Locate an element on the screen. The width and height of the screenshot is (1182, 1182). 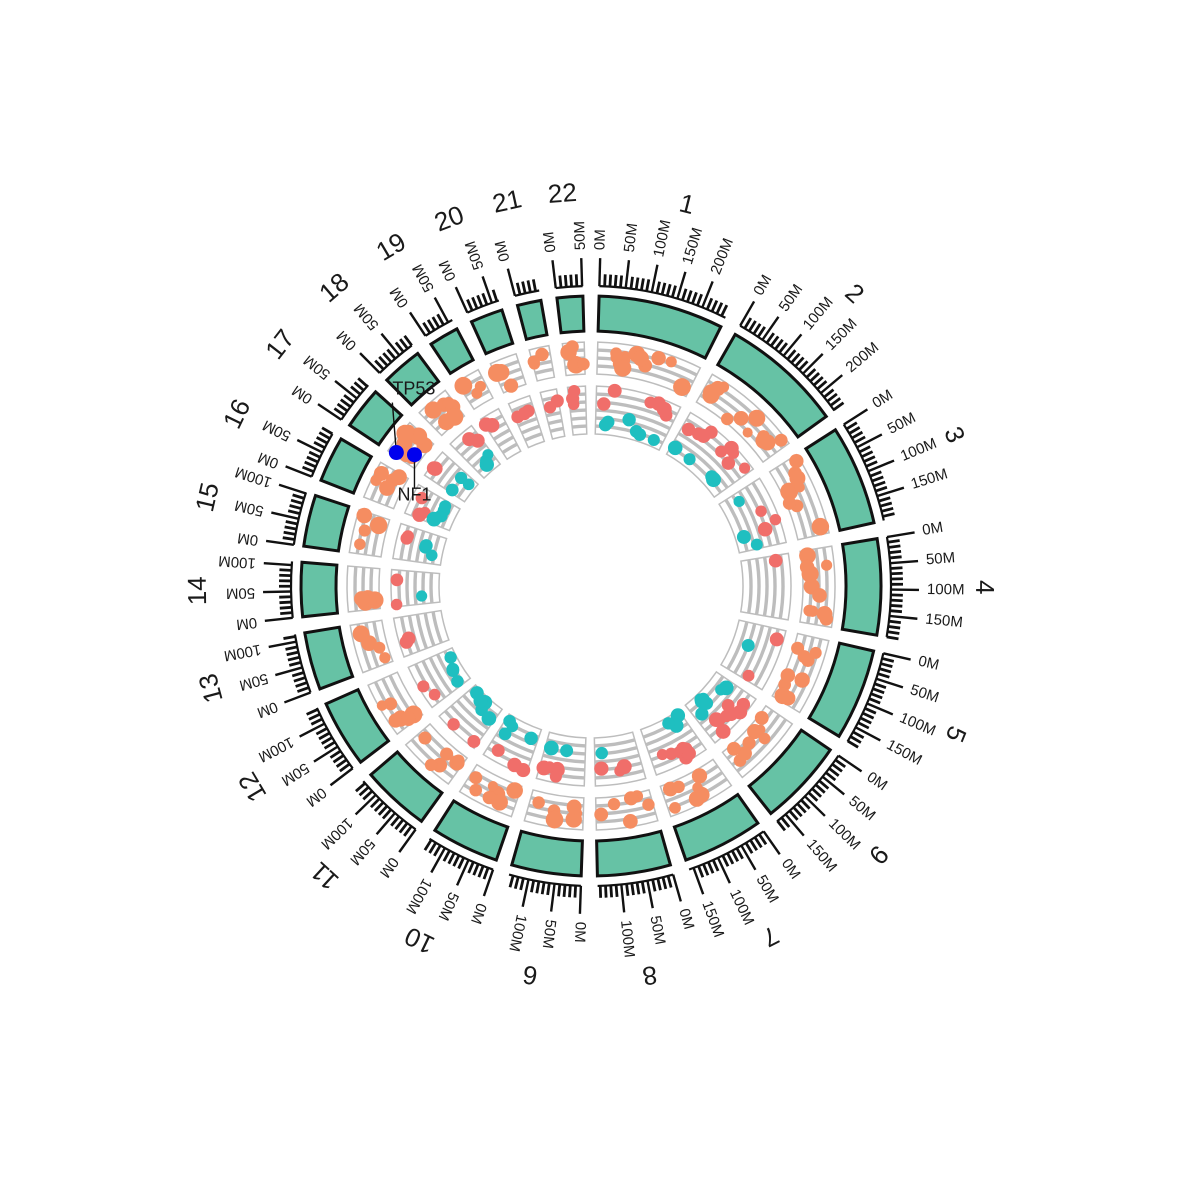
chr13-cnv-track-gridline is located at coordinates (422, 632).